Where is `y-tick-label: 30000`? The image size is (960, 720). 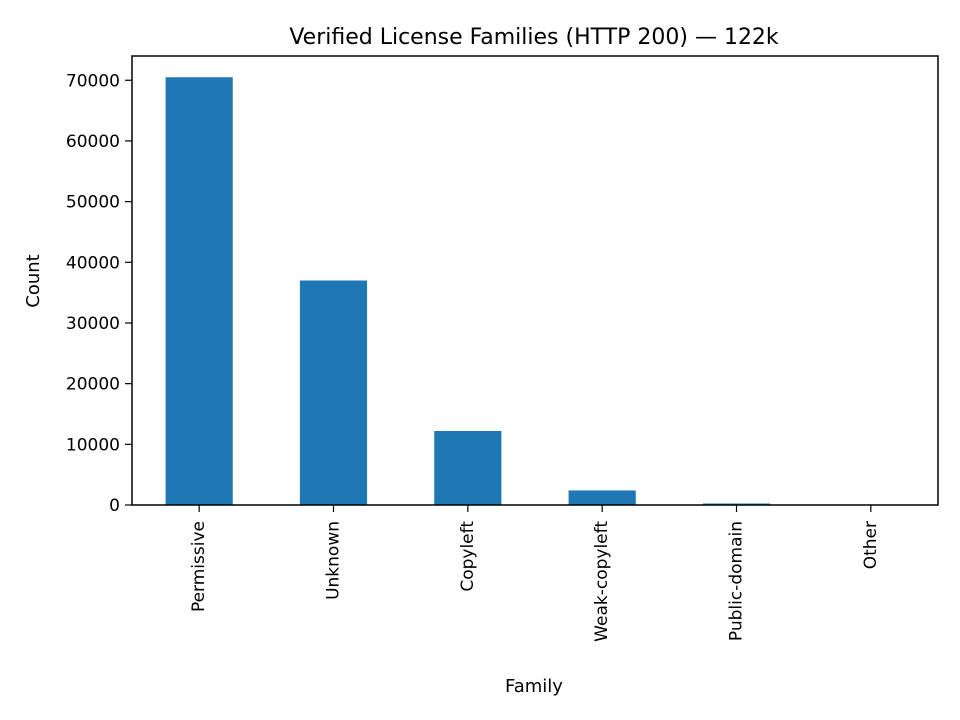 y-tick-label: 30000 is located at coordinates (93, 324).